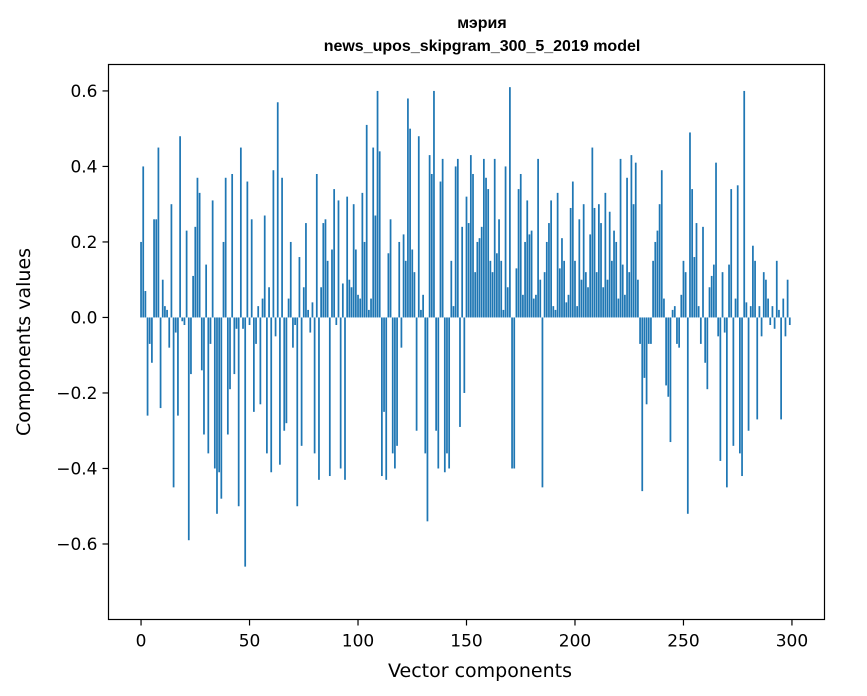 Image resolution: width=867 pixels, height=696 pixels. Describe the element at coordinates (792, 642) in the screenshot. I see `x-tick-label: 300` at that location.